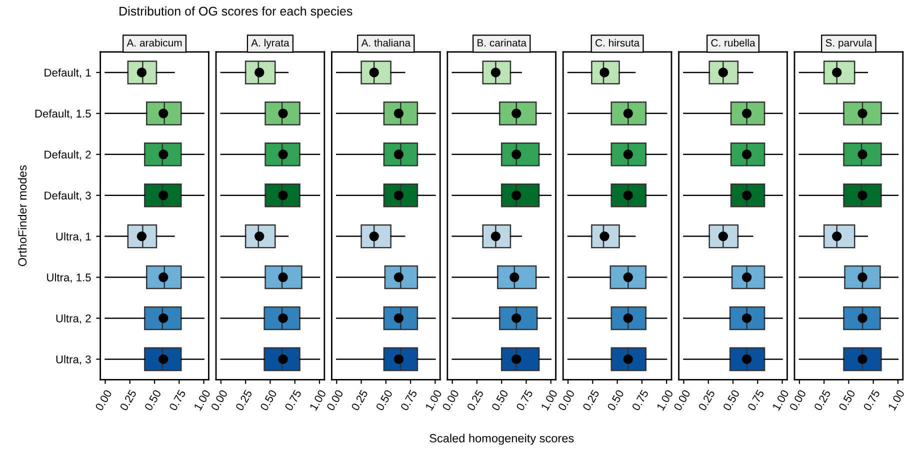 This screenshot has height=452, width=912. I want to click on y-tick-label: Default, 3, so click(67, 196).